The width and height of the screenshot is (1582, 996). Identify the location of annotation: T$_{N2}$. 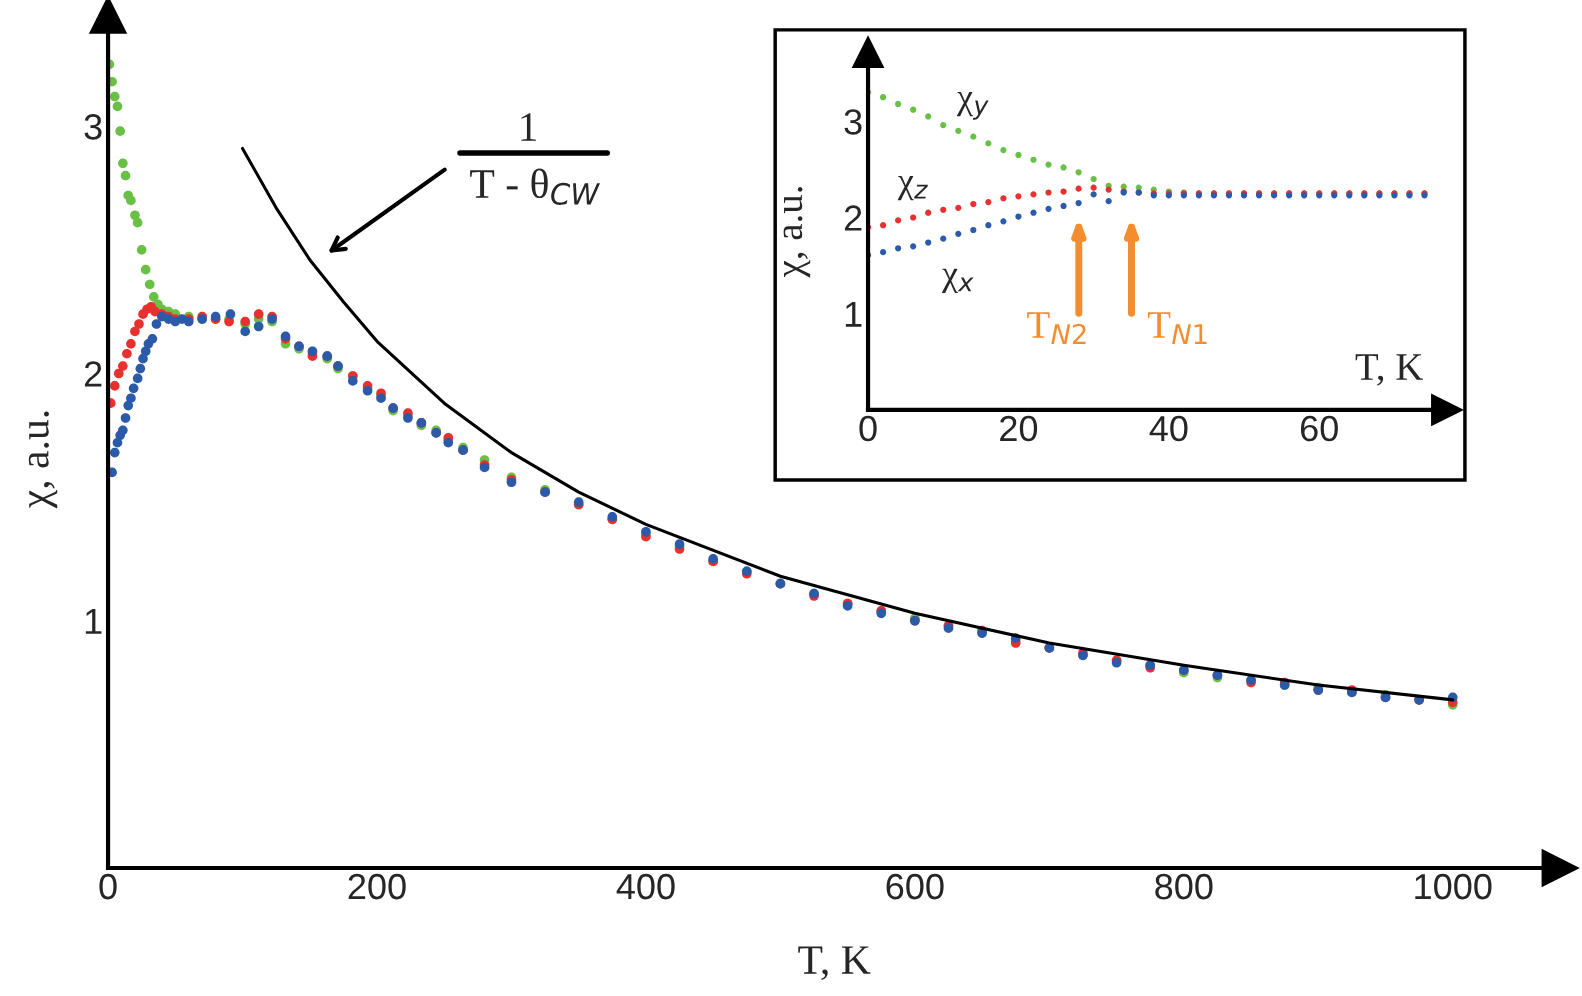
(1056, 328).